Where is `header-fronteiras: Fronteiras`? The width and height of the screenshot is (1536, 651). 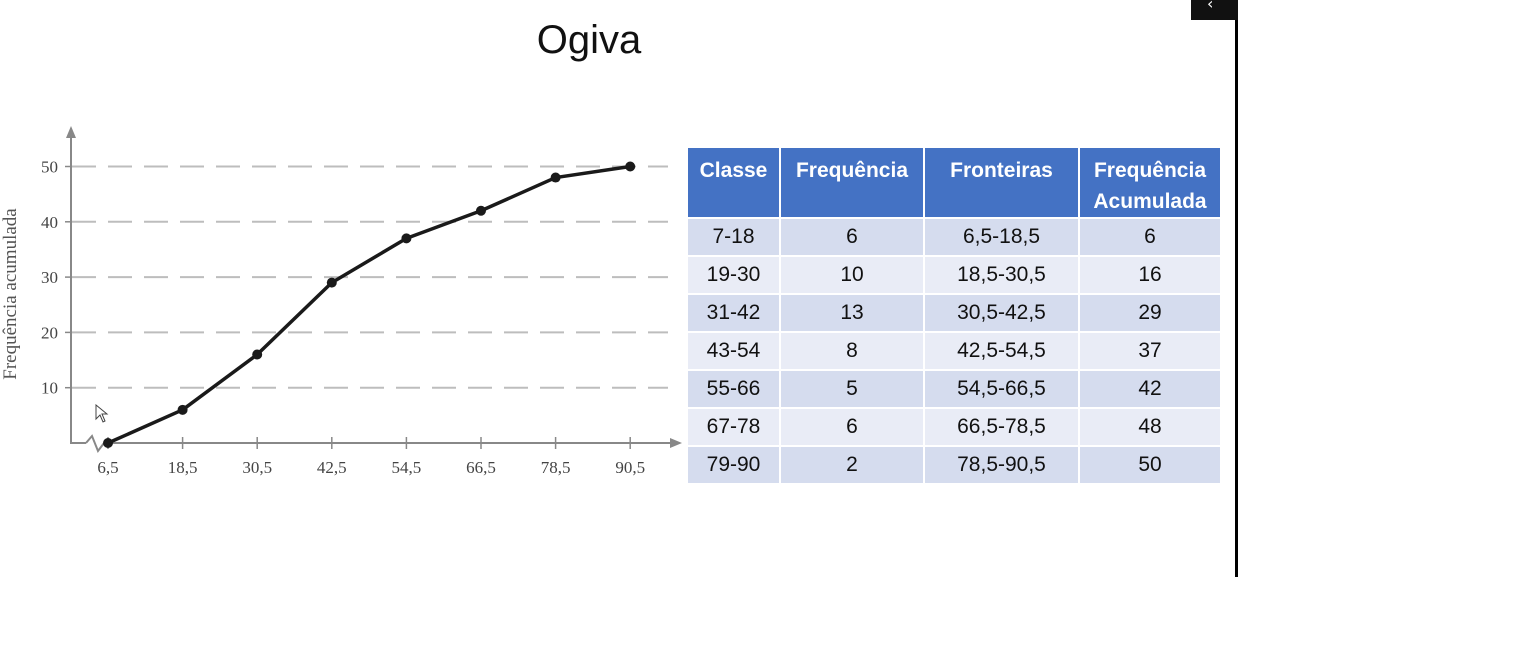
header-fronteiras: Fronteiras is located at coordinates (1001, 182).